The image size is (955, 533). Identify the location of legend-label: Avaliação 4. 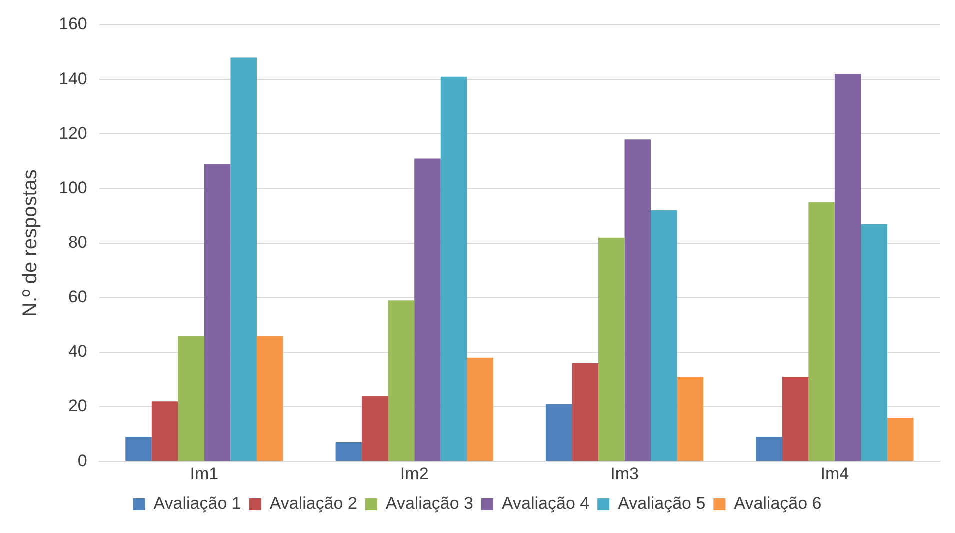
(546, 504).